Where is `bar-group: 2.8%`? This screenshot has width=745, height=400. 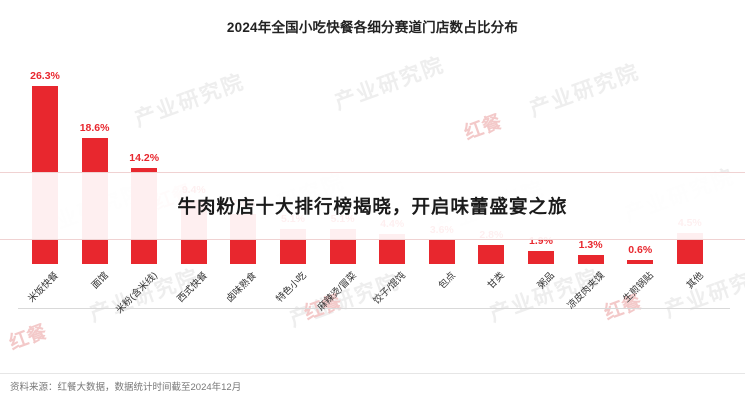
bar-group: 2.8% is located at coordinates (491, 246).